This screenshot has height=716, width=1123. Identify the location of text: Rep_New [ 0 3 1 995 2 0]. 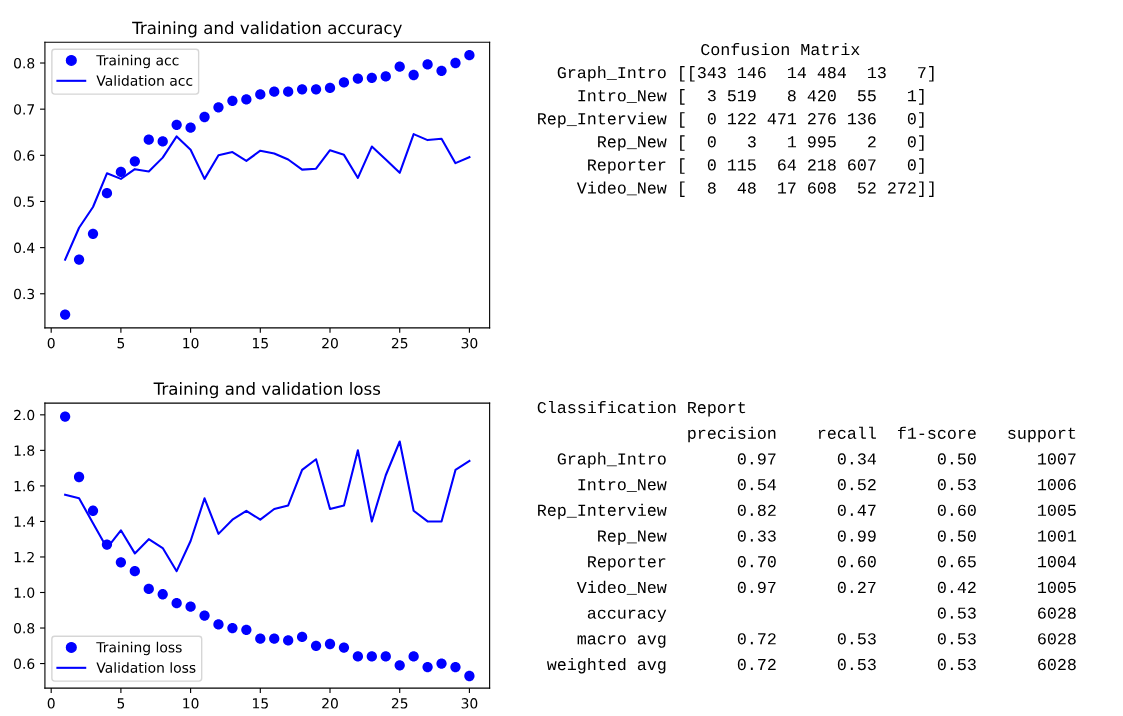
(761, 143).